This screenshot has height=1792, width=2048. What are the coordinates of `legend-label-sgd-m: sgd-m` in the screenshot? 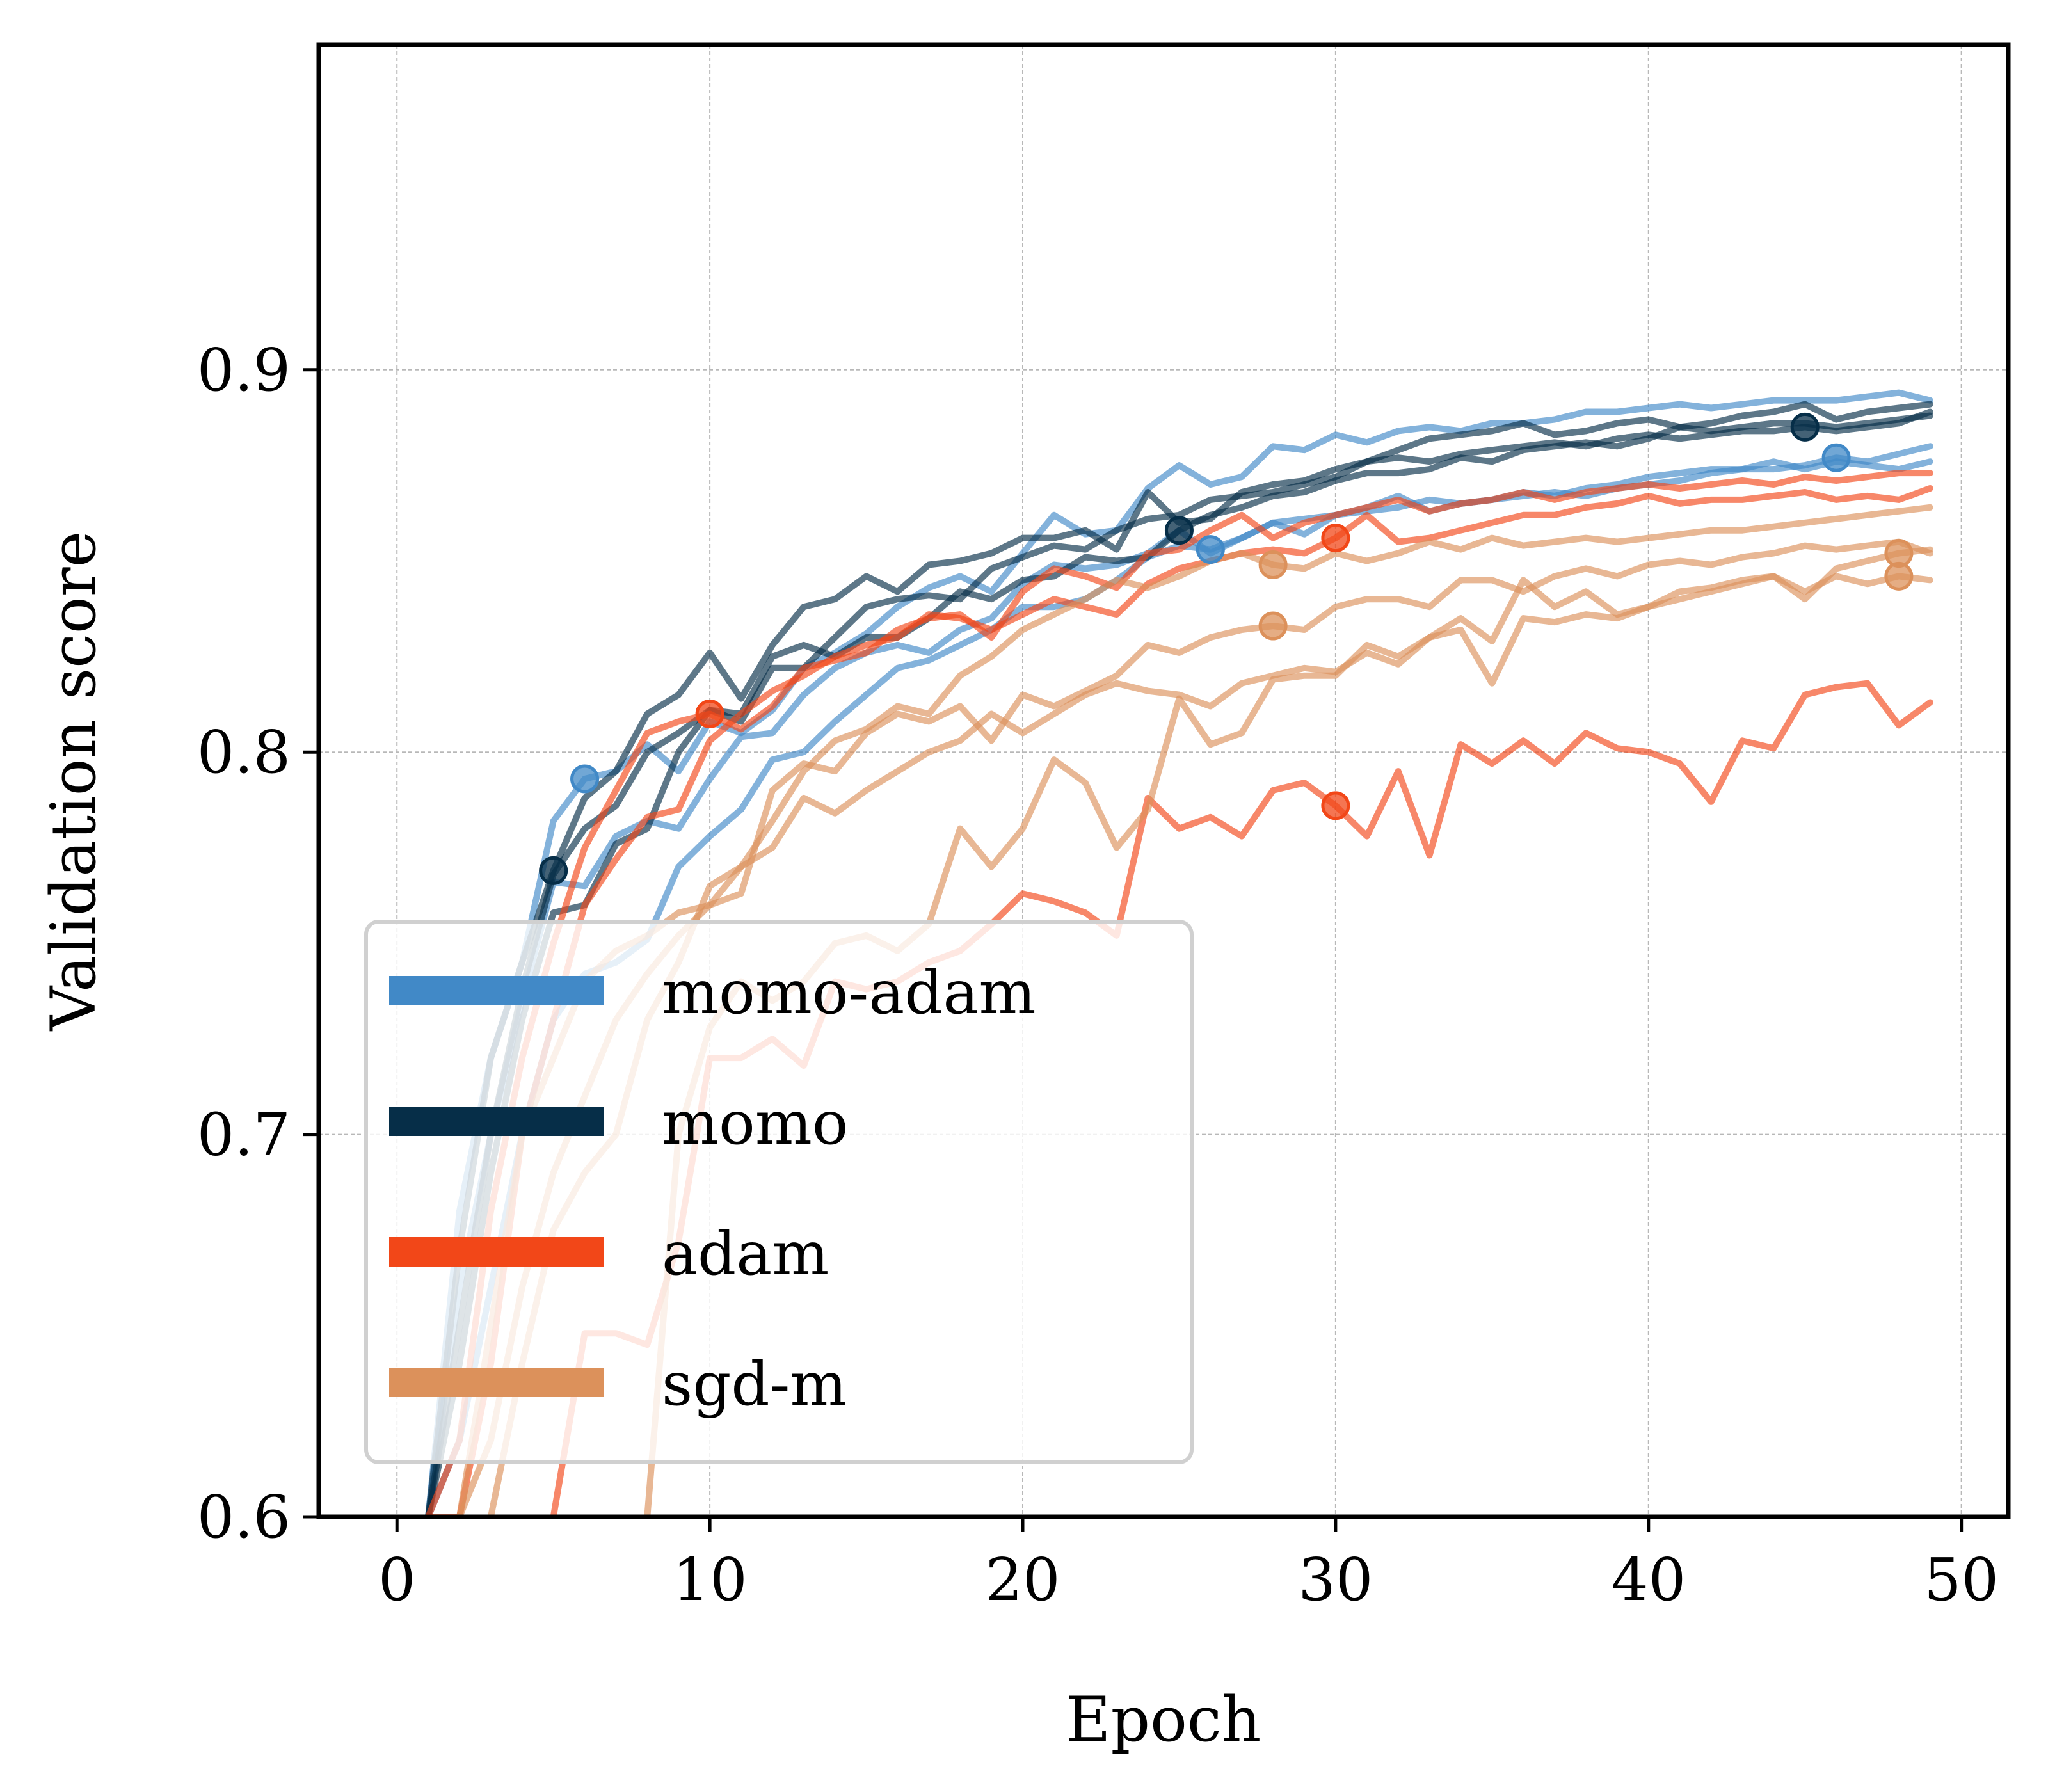 It's located at (754, 1385).